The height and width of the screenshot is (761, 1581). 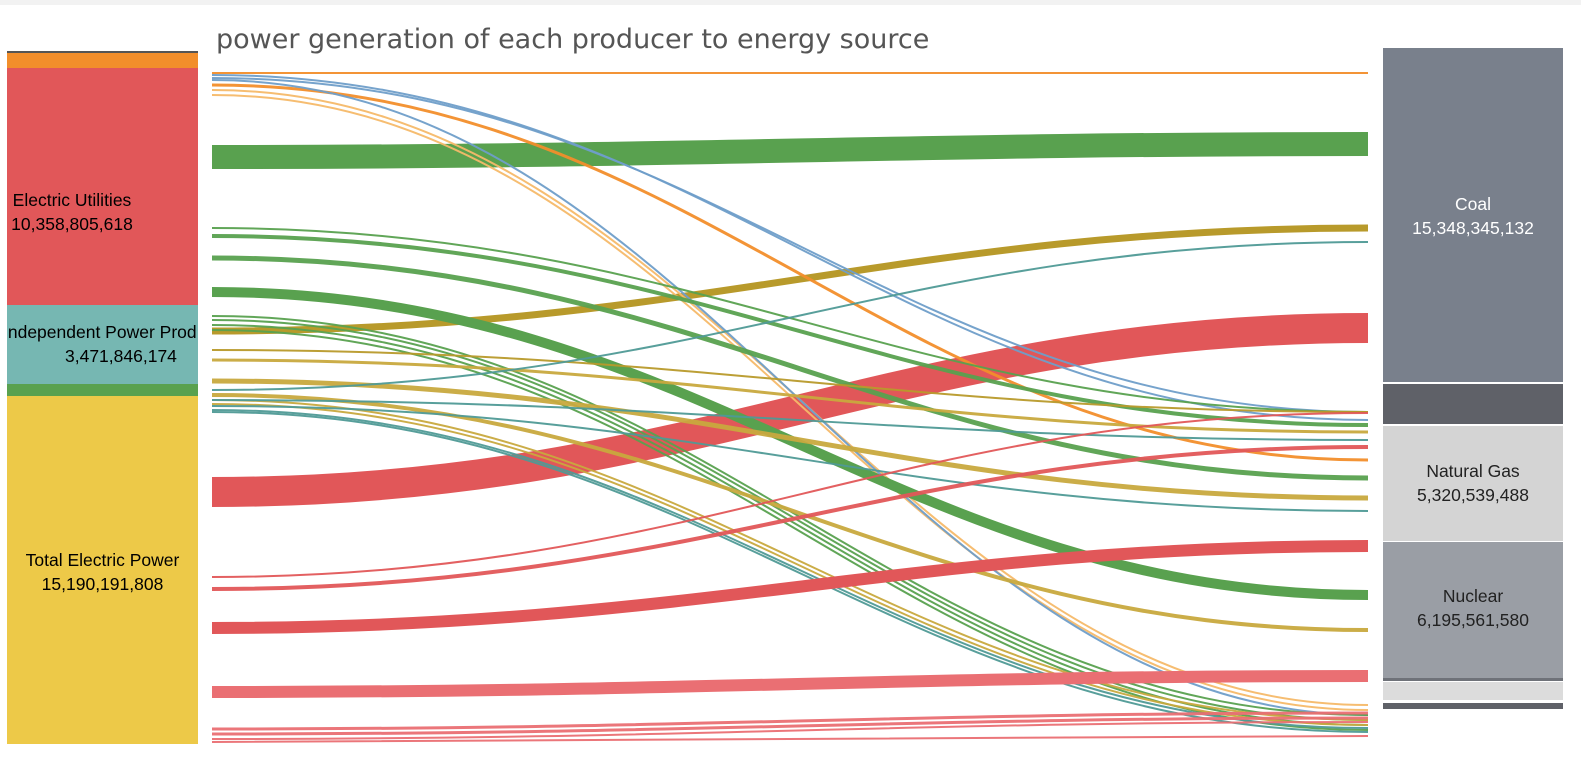 What do you see at coordinates (1473, 204) in the screenshot?
I see `source-name: Coal` at bounding box center [1473, 204].